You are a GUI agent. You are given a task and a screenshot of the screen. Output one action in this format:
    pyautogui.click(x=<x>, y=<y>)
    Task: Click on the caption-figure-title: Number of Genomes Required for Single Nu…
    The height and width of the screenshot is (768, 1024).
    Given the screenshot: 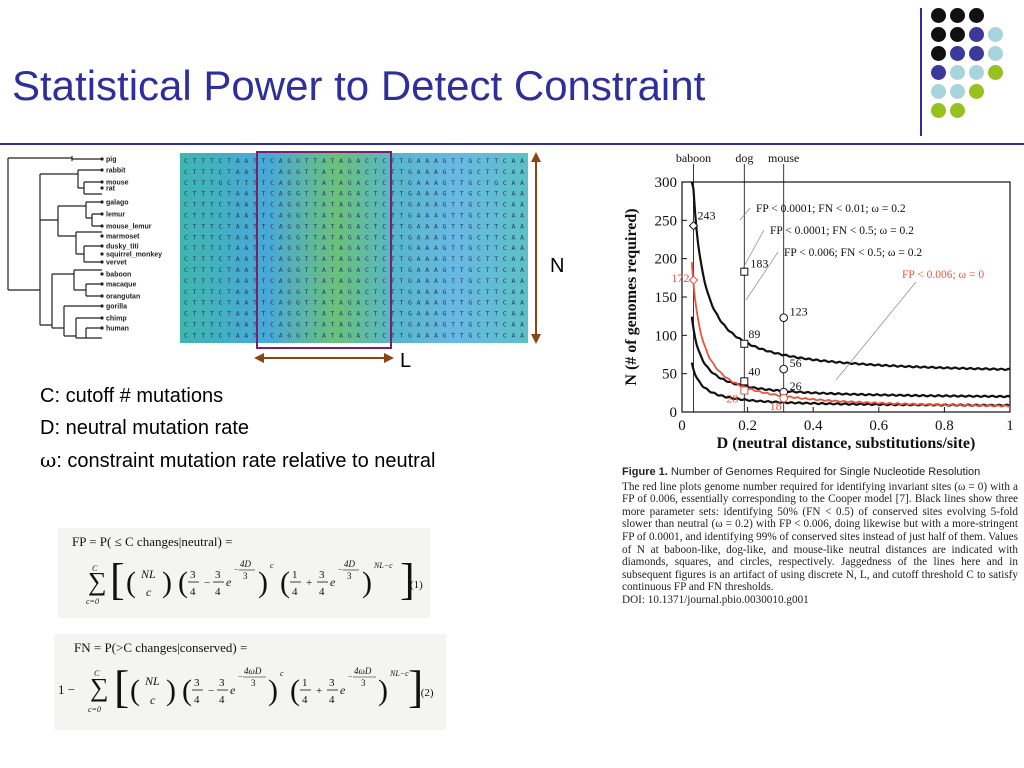 What is the action you would take?
    pyautogui.click(x=824, y=472)
    